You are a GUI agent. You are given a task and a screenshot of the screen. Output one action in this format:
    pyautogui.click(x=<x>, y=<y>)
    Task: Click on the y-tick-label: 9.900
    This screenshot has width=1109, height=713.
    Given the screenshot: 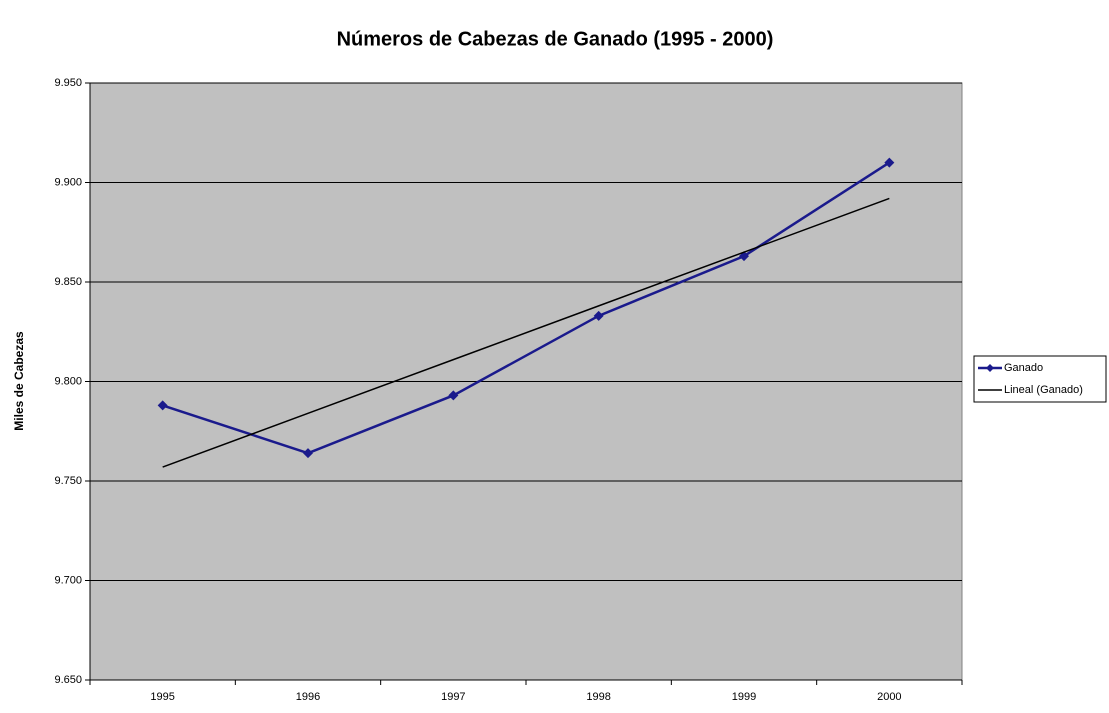 What is the action you would take?
    pyautogui.click(x=68, y=182)
    